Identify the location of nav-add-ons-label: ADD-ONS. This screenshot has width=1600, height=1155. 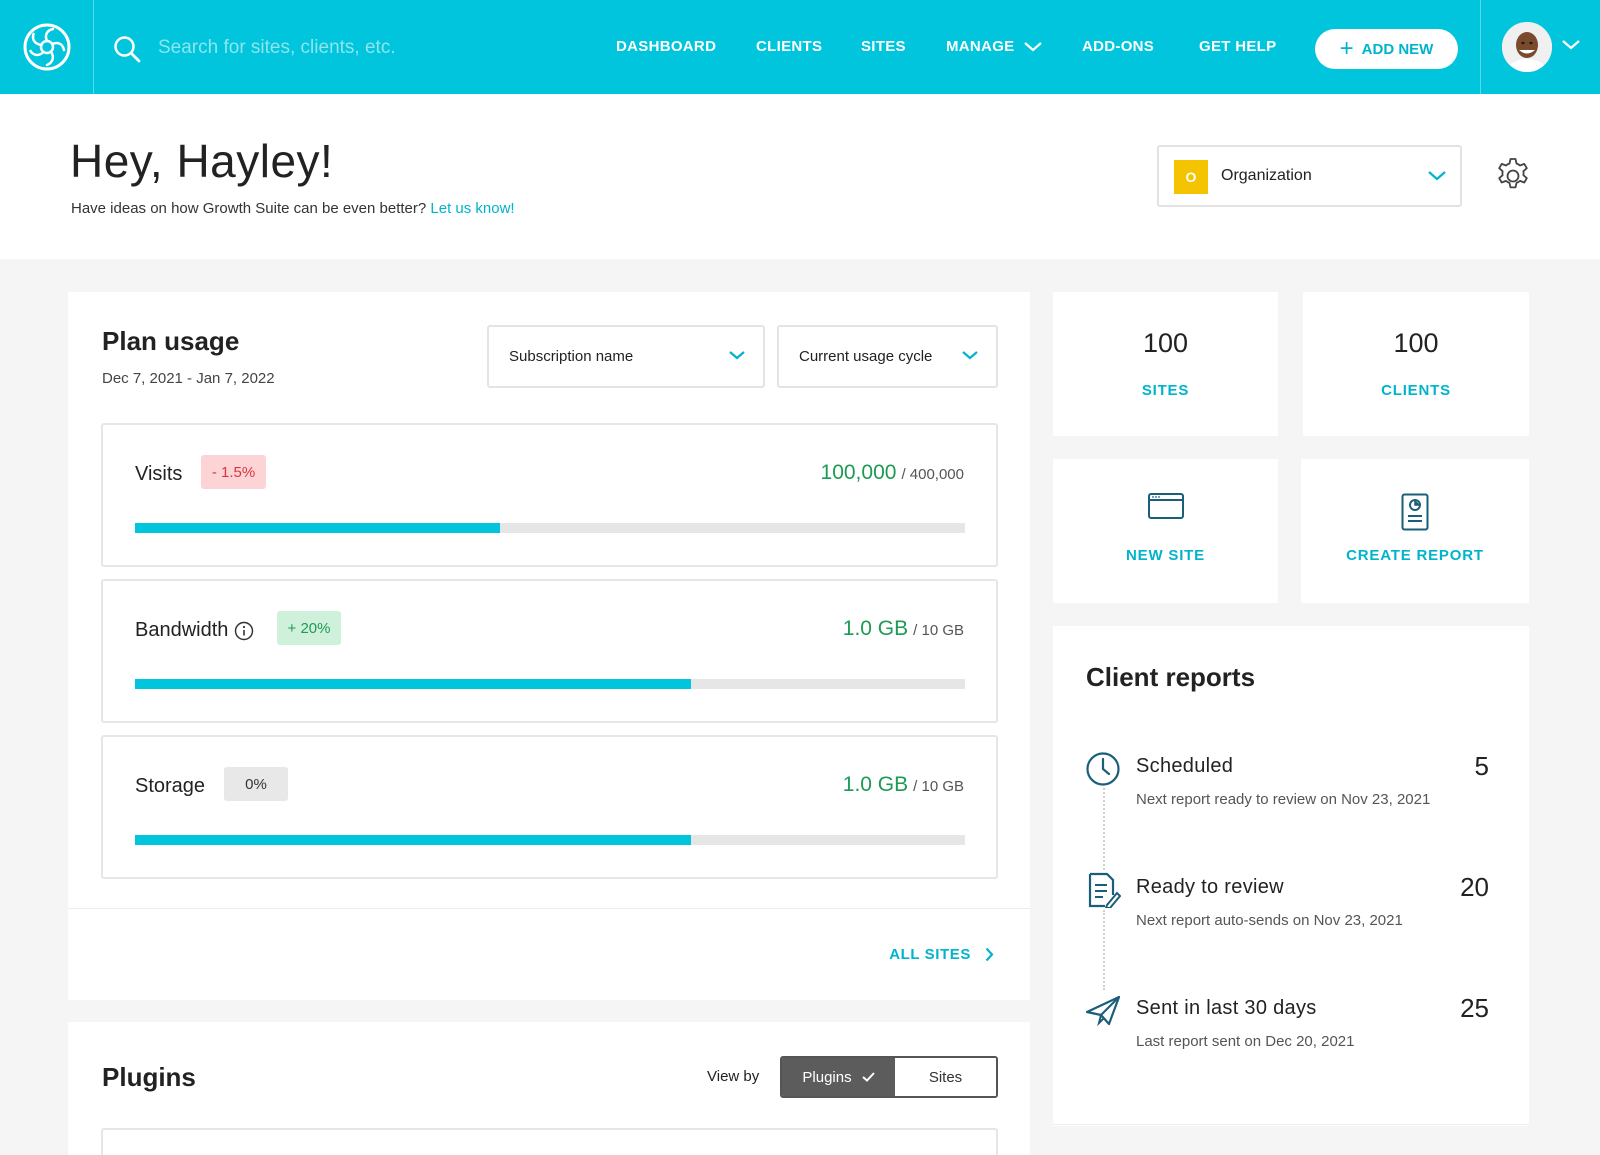
(1118, 46).